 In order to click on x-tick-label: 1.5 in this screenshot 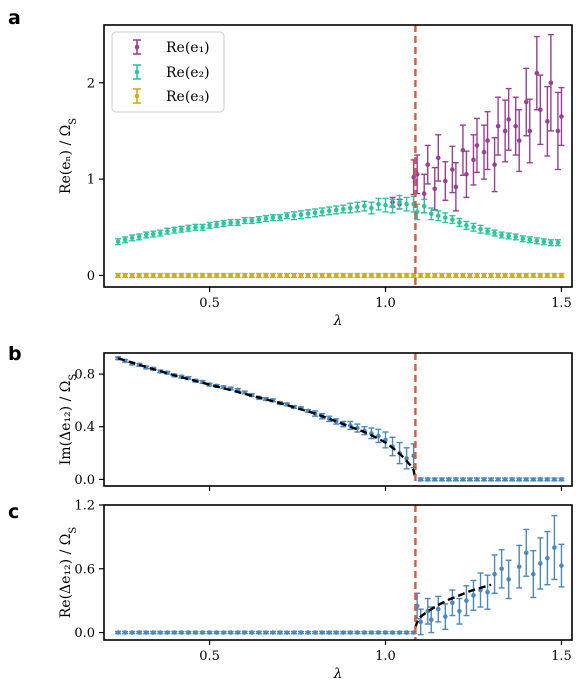, I will do `click(561, 656)`.